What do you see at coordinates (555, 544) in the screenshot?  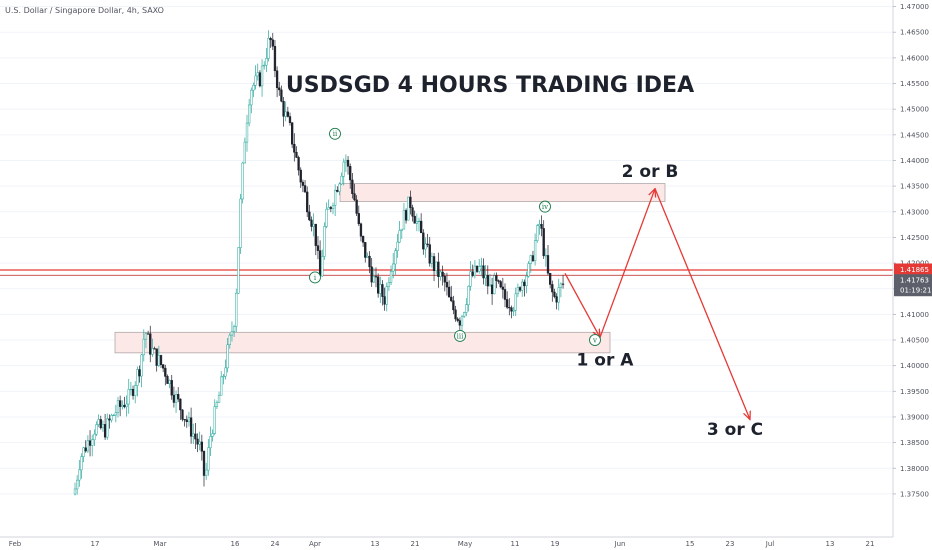 I see `x-tick-label: 19` at bounding box center [555, 544].